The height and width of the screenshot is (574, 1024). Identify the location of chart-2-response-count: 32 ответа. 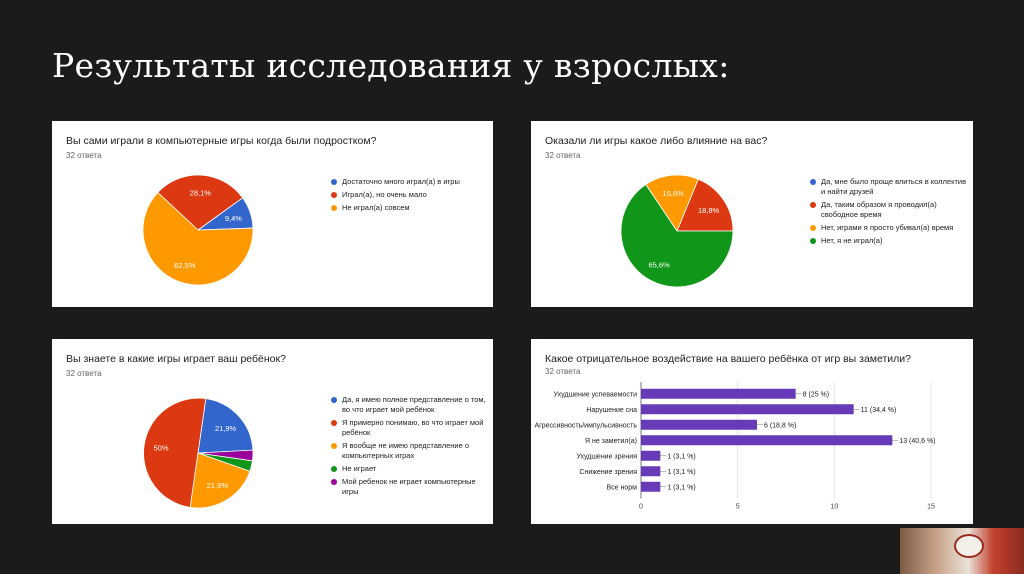
(563, 155).